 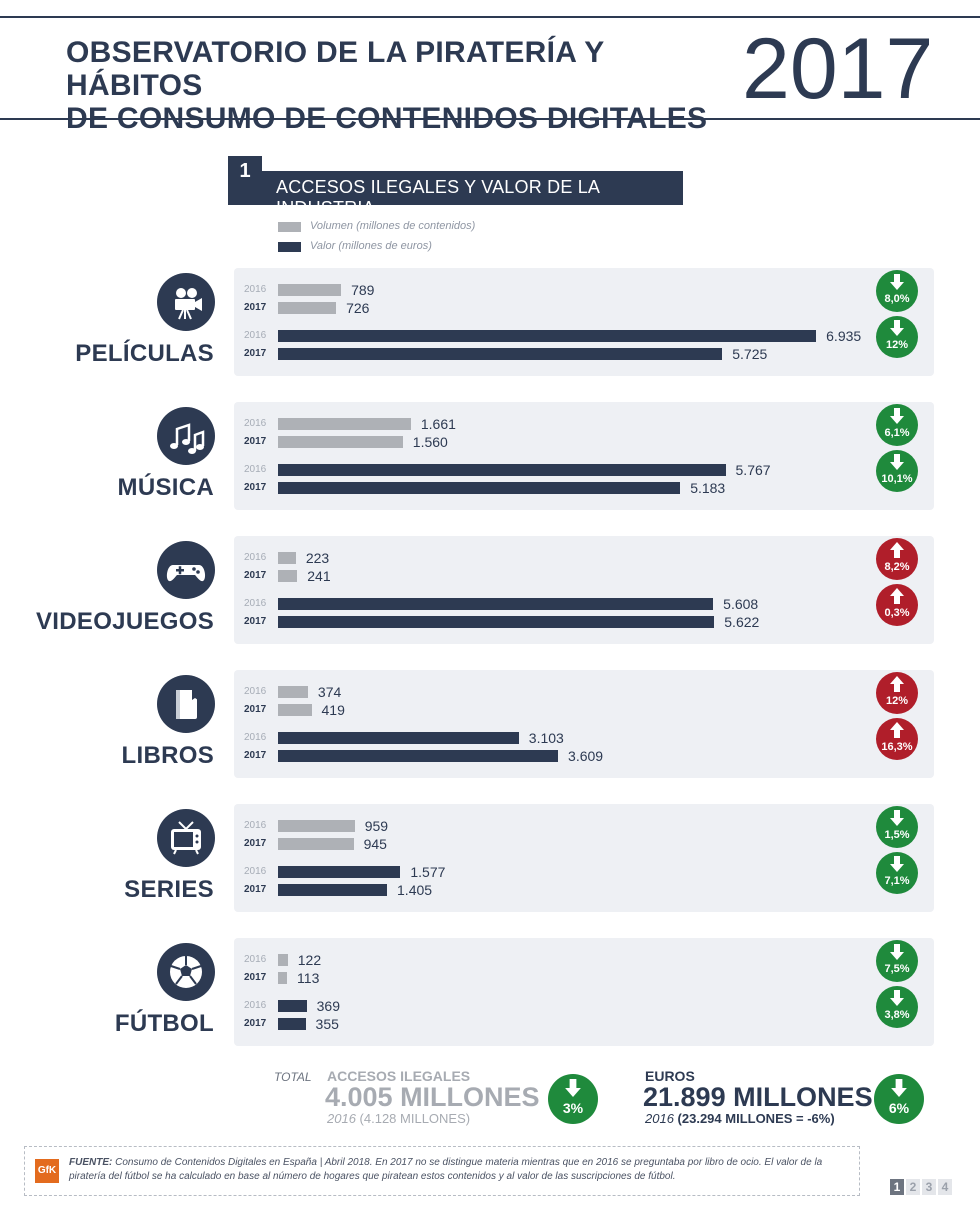 I want to click on cat-6-volume-change: 7,5%, so click(x=897, y=969).